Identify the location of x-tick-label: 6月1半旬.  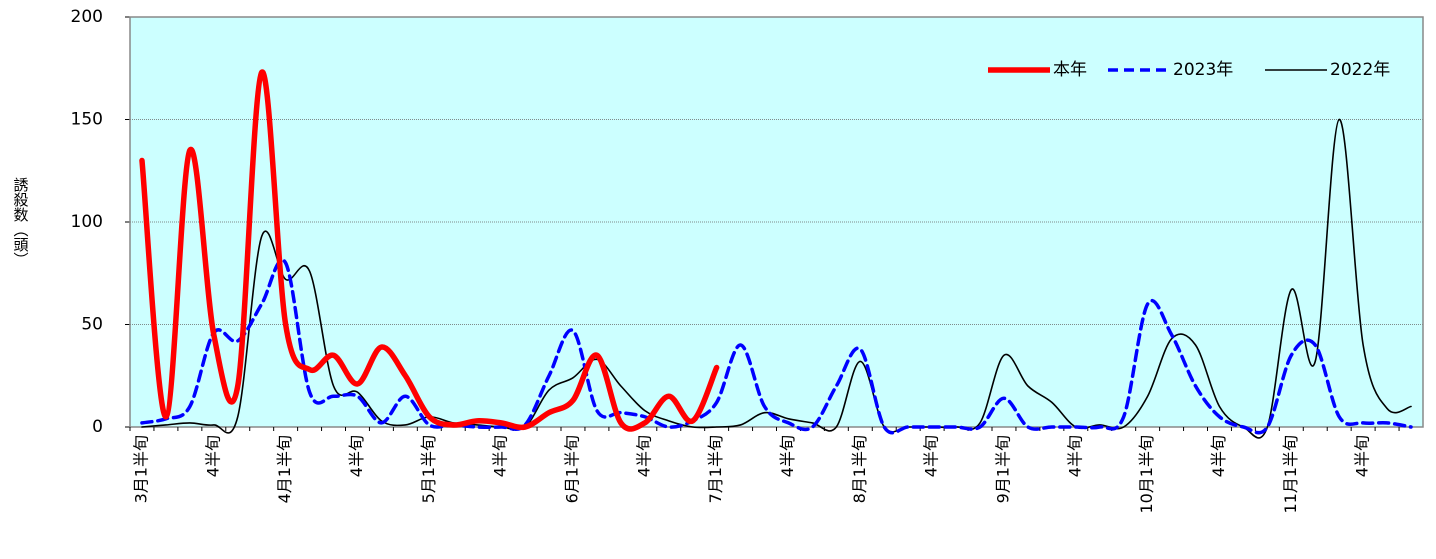
(571, 469).